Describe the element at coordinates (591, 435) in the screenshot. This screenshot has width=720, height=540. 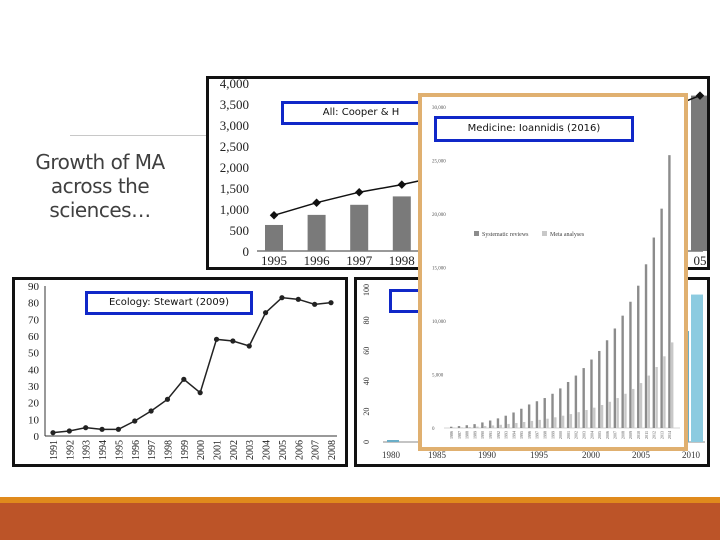
I see `ioannidis-x-tick: 2004` at that location.